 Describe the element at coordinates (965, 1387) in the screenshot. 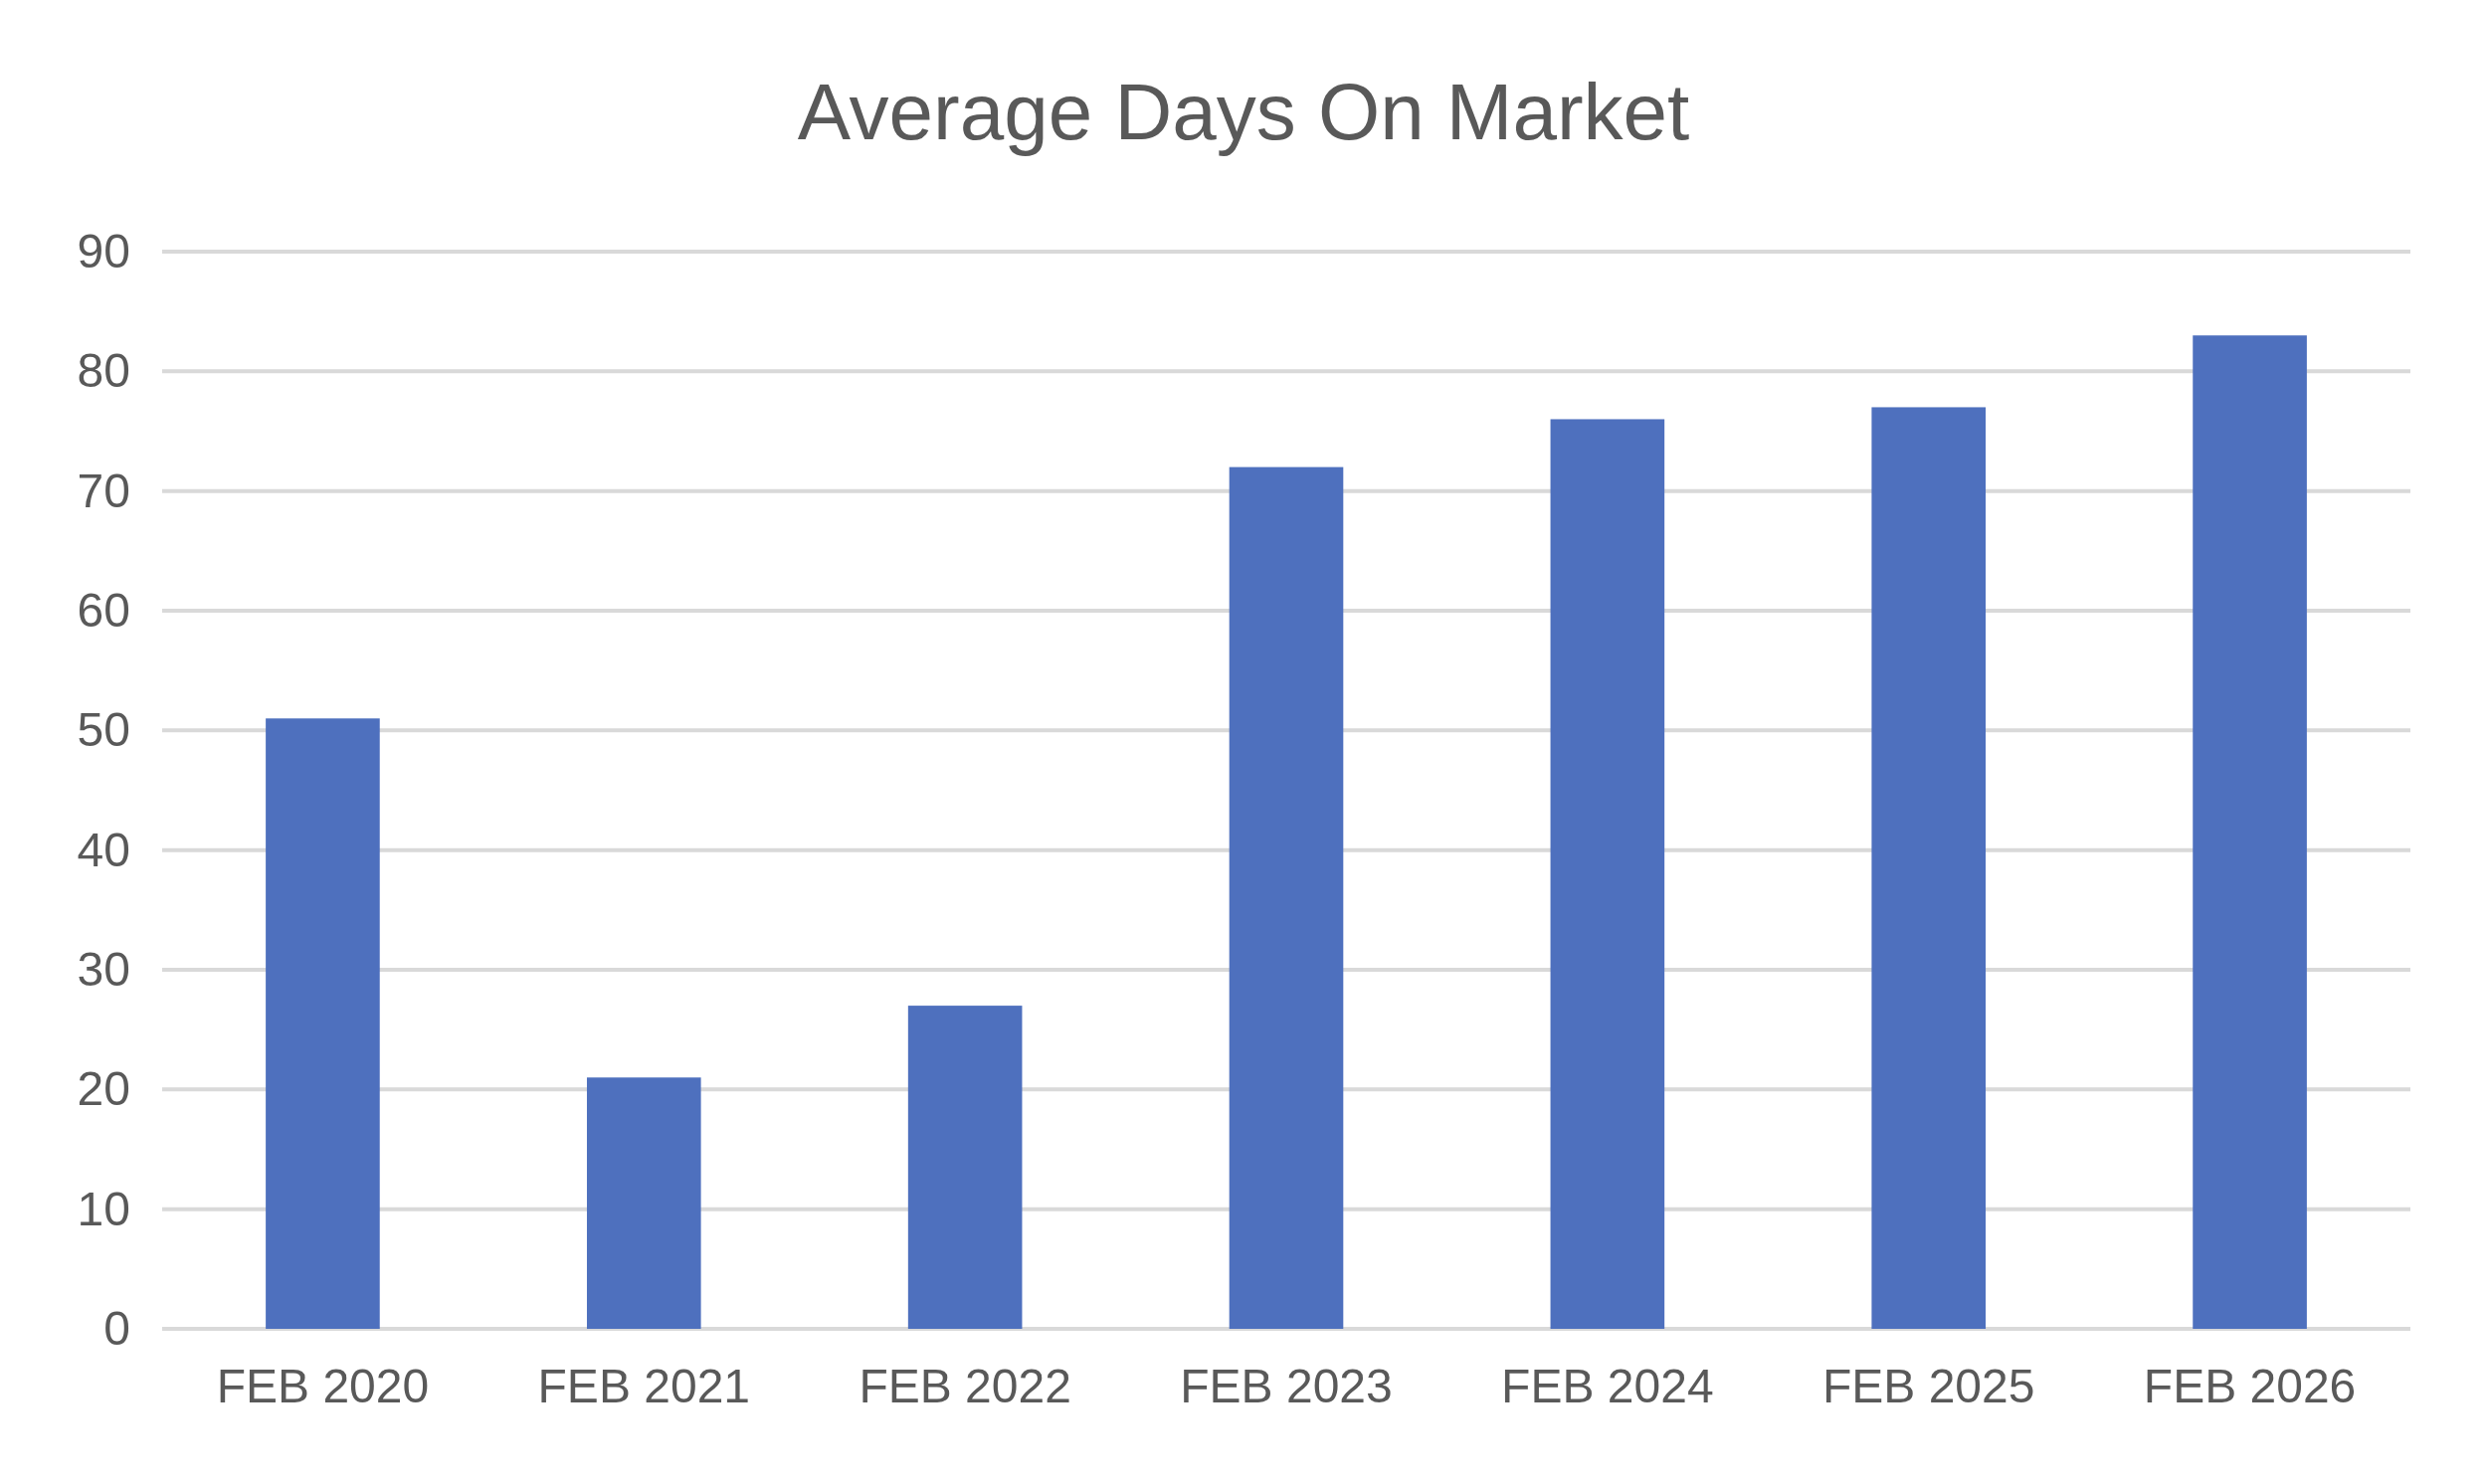

I see `x-tick-label: FEB 2022` at that location.